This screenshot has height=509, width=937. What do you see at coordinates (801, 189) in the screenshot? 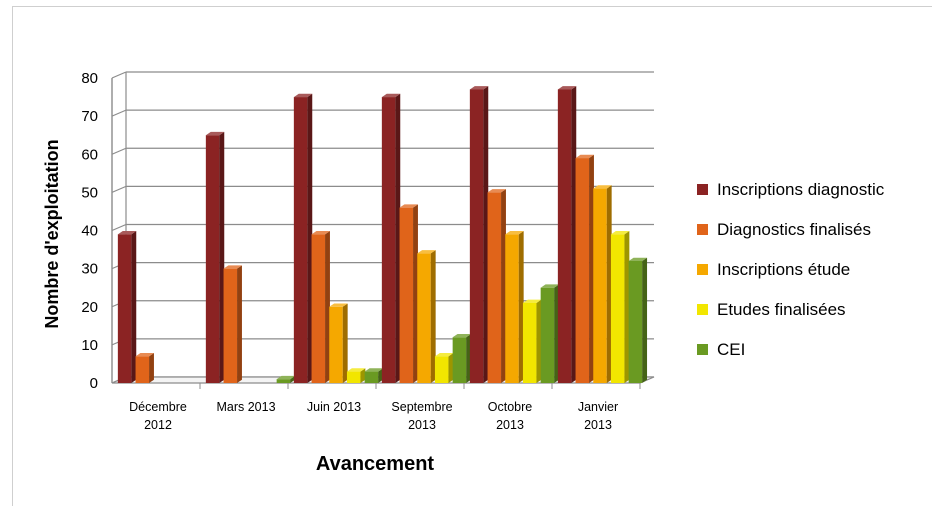
I see `legend-label: Inscriptions diagnostic` at bounding box center [801, 189].